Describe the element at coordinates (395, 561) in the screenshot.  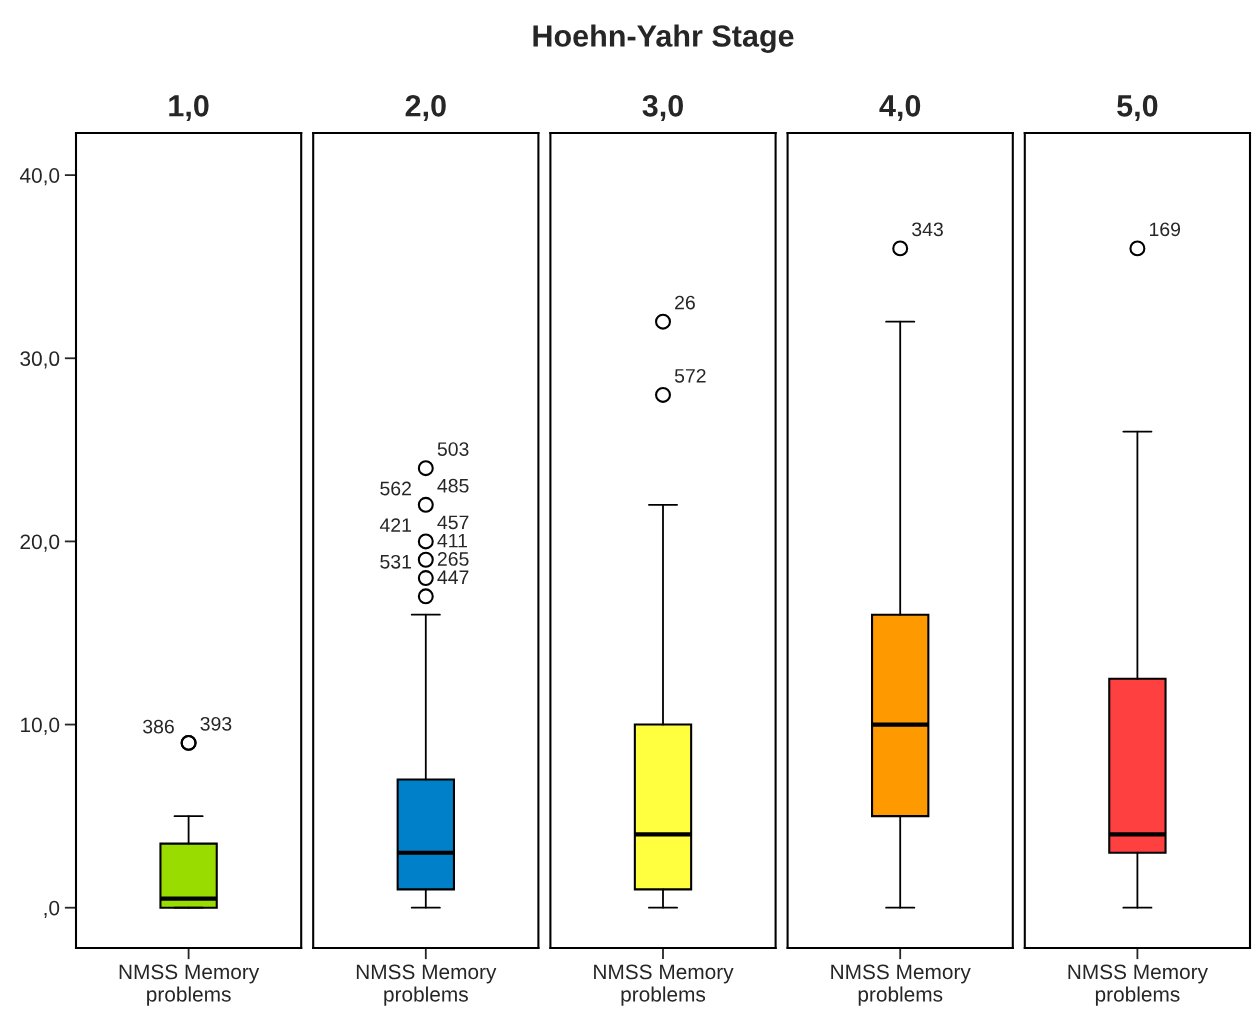
I see `annotation: 531` at that location.